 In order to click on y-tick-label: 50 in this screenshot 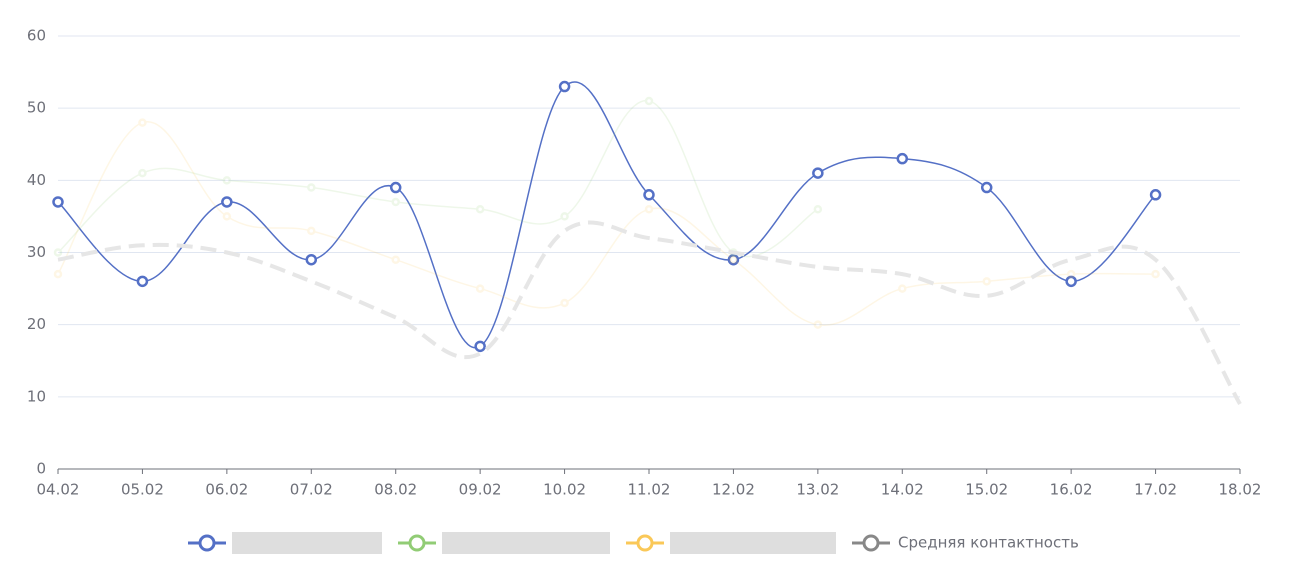, I will do `click(36, 108)`.